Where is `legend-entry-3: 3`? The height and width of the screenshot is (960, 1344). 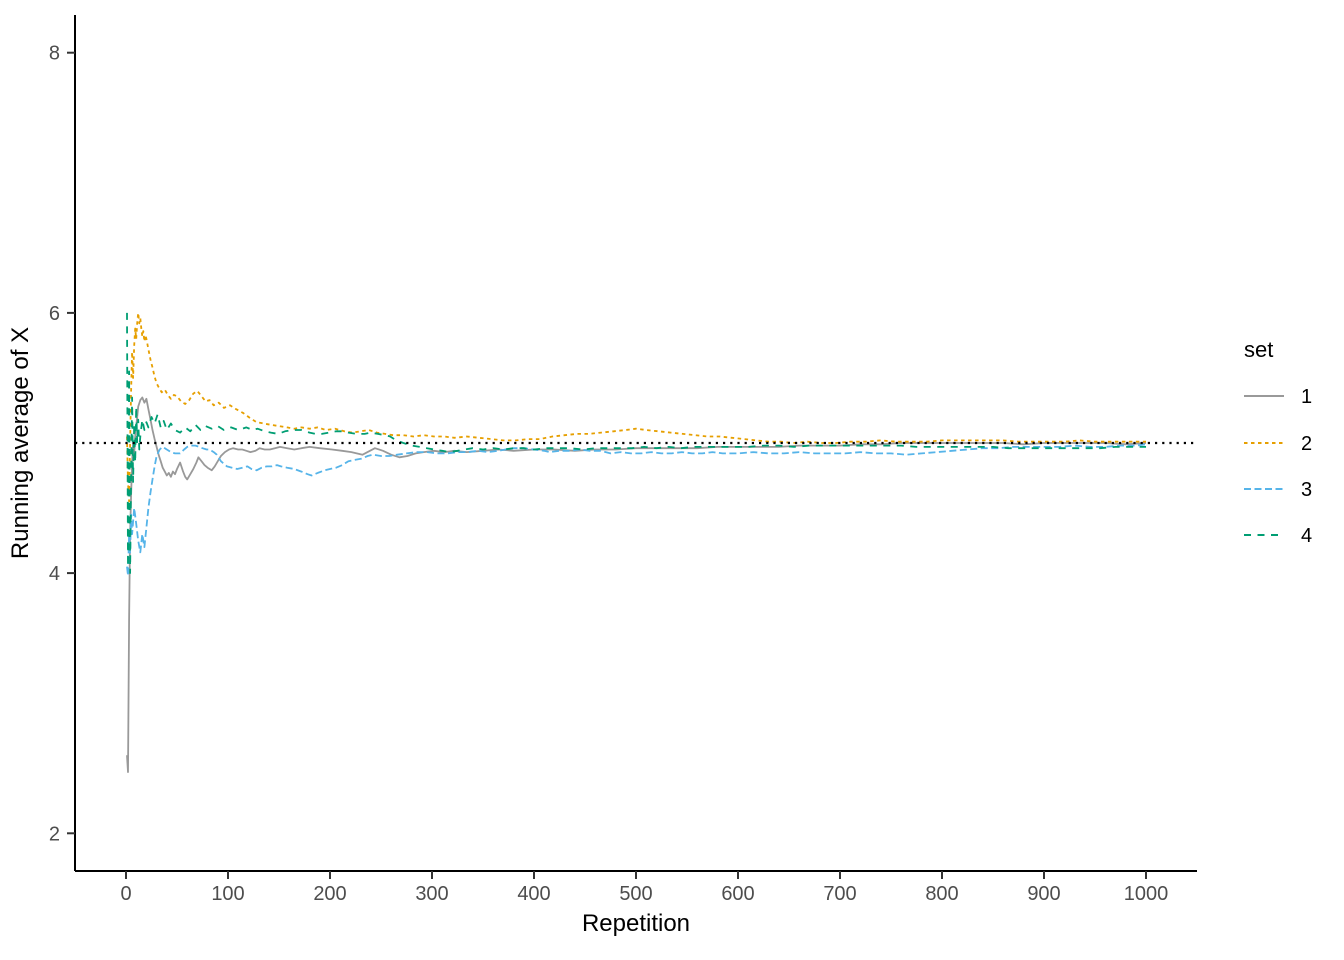
legend-entry-3: 3 is located at coordinates (1278, 490).